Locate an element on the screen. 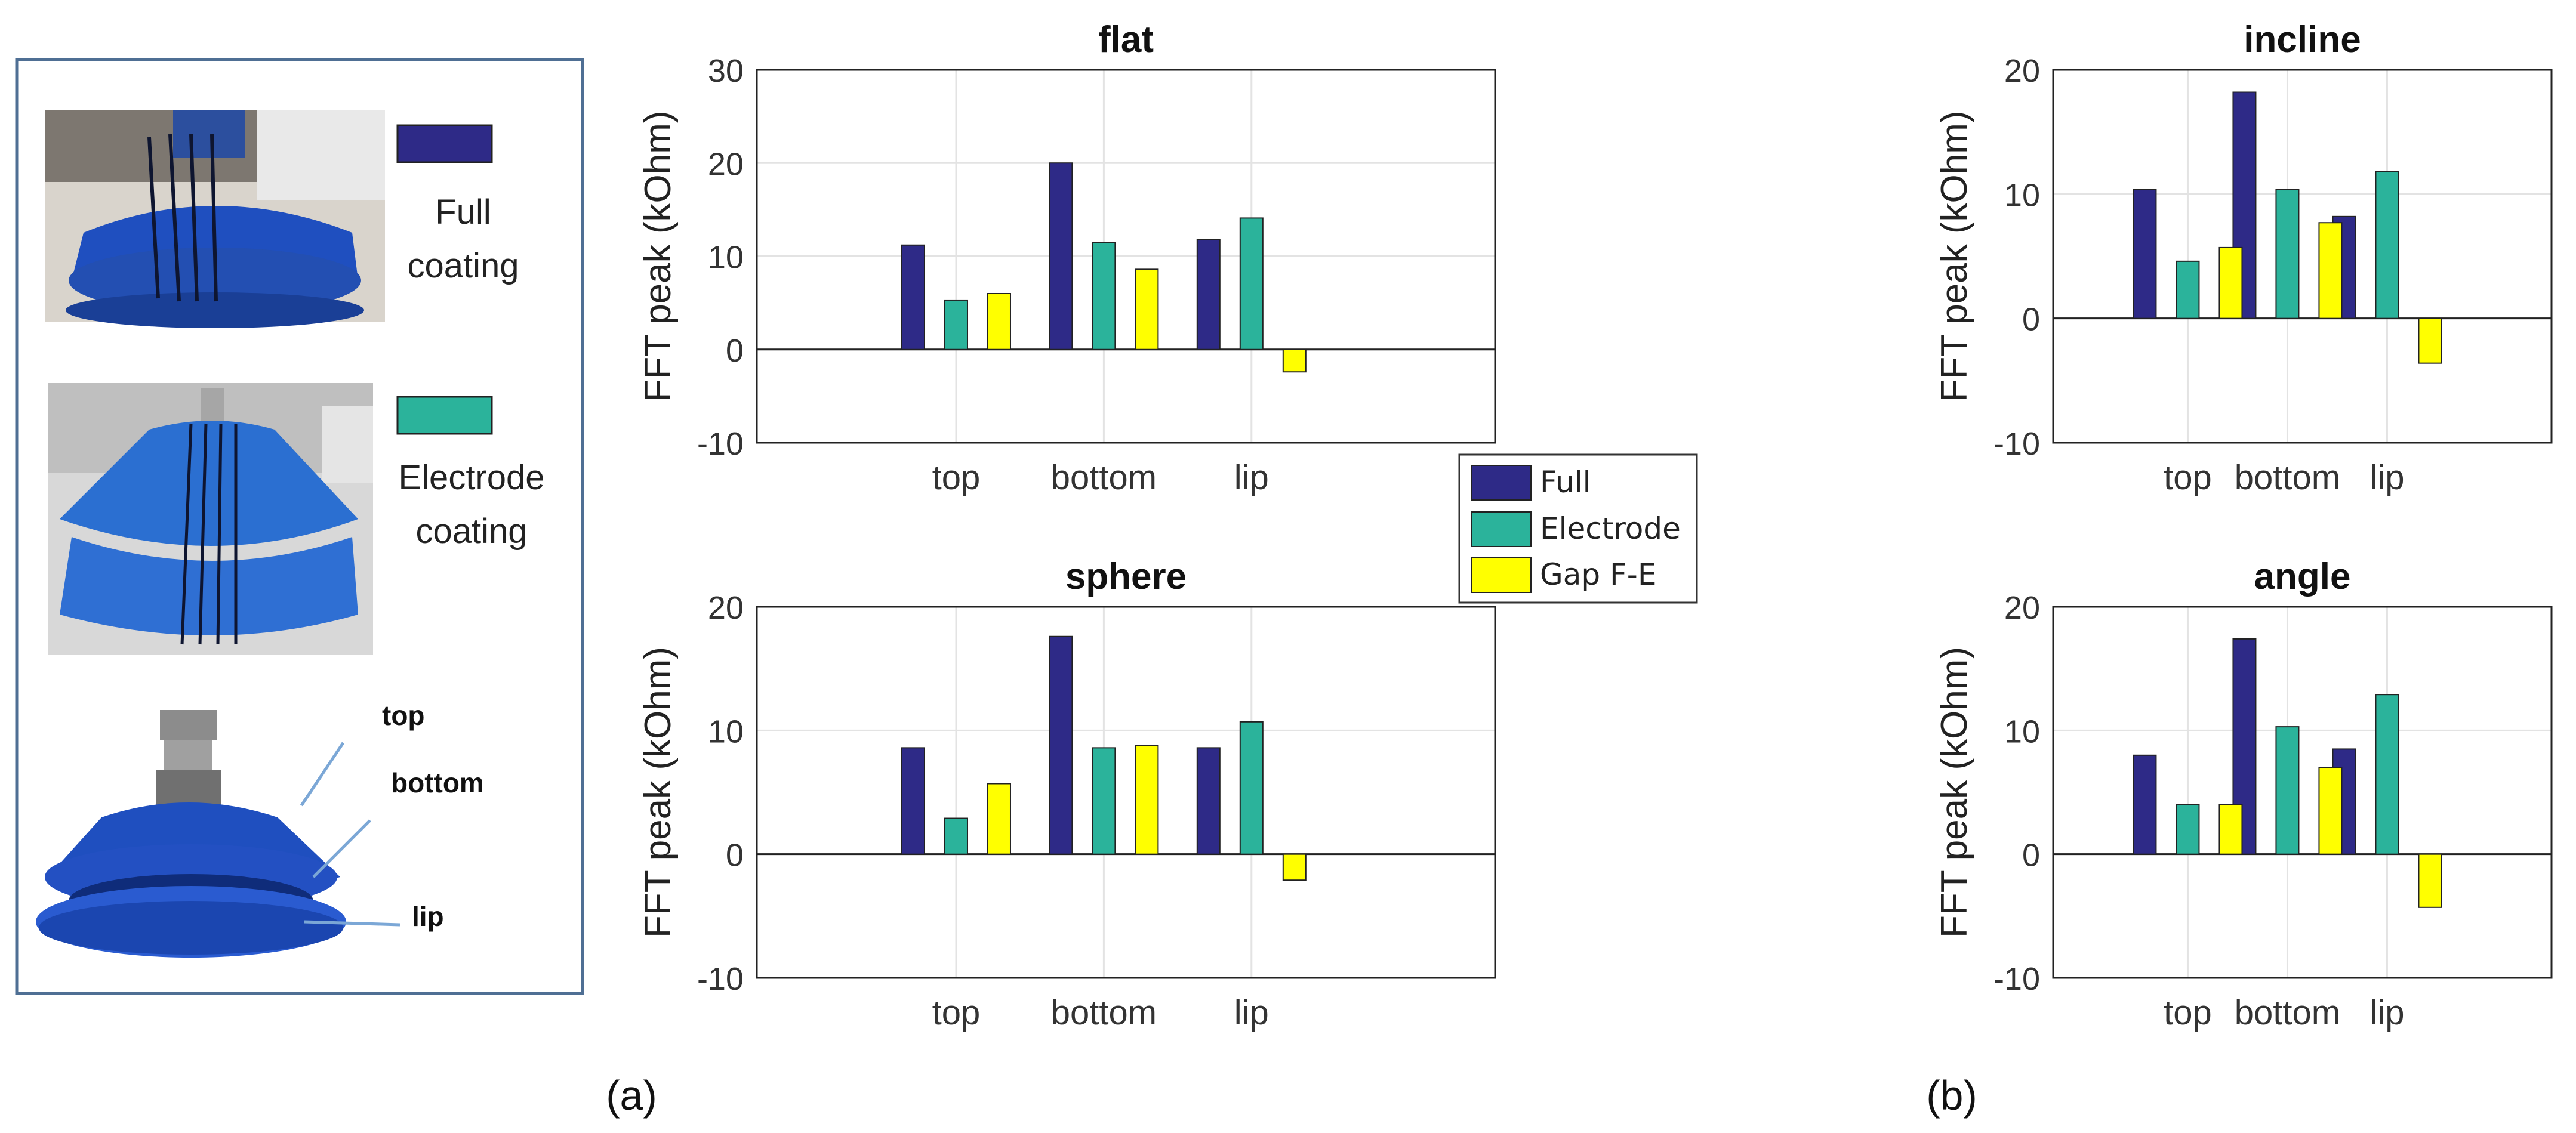 The height and width of the screenshot is (1133, 2576). chart-angle: -10 0 10 20 top bottom lip angle FFT peak (kOhm) is located at coordinates (2243, 794).